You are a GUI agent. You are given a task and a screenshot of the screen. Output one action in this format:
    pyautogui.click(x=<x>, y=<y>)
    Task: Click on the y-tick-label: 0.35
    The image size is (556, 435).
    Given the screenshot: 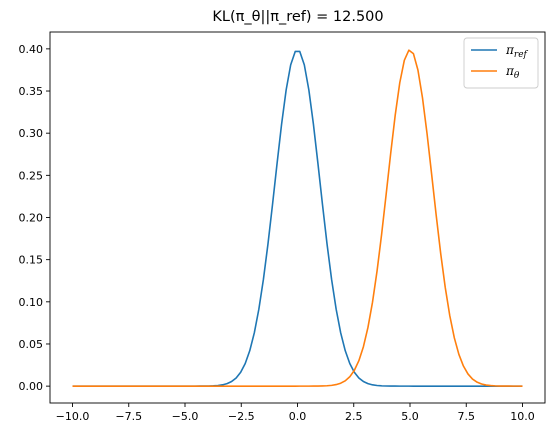 What is the action you would take?
    pyautogui.click(x=31, y=91)
    